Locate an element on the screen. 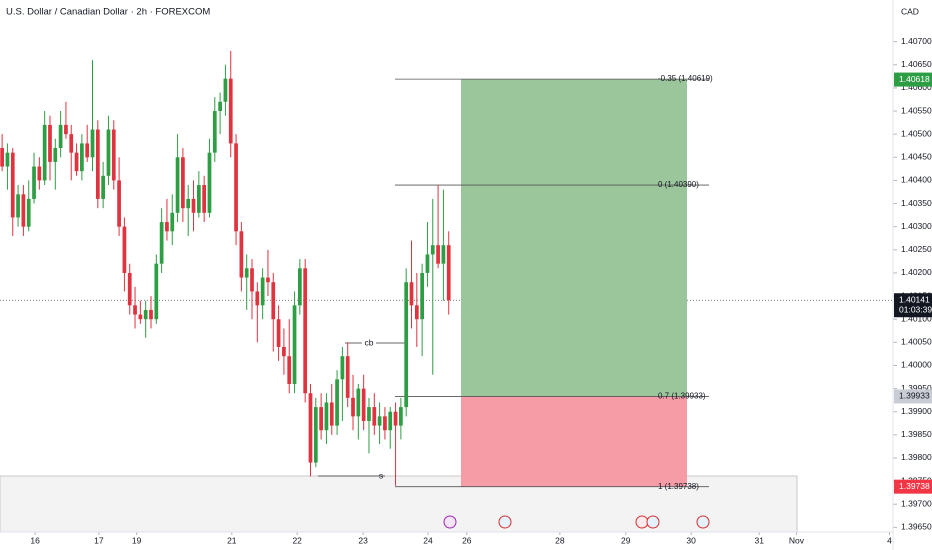 This screenshot has width=932, height=550. y-tick-label: 1.40200 is located at coordinates (916, 272).